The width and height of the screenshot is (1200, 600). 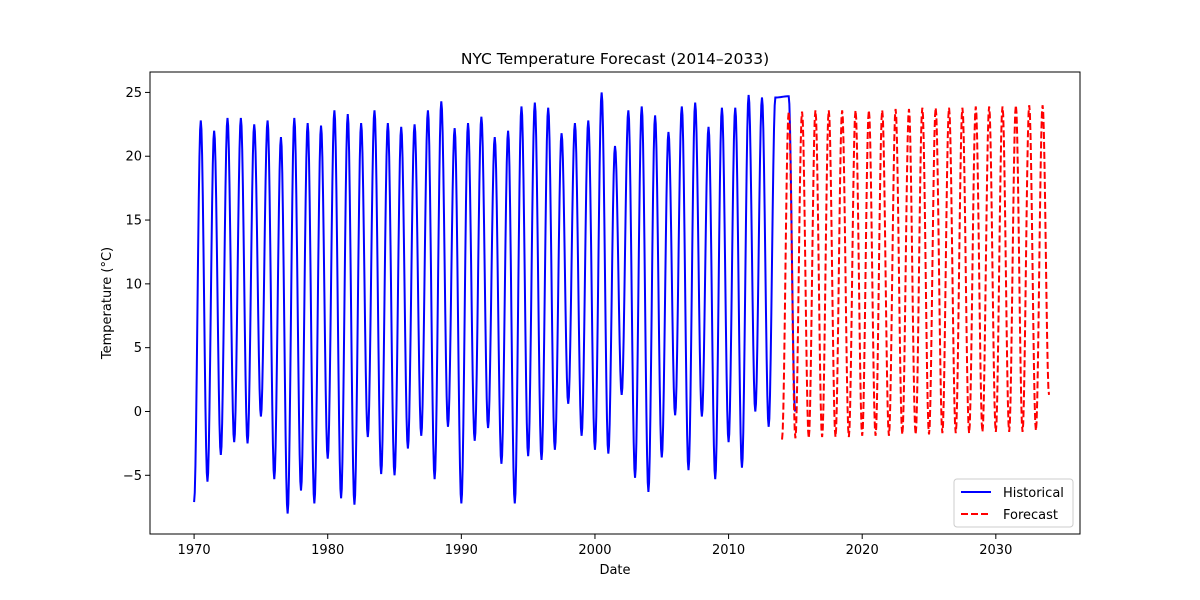 What do you see at coordinates (915, 272) in the screenshot?
I see `series-line-forecast` at bounding box center [915, 272].